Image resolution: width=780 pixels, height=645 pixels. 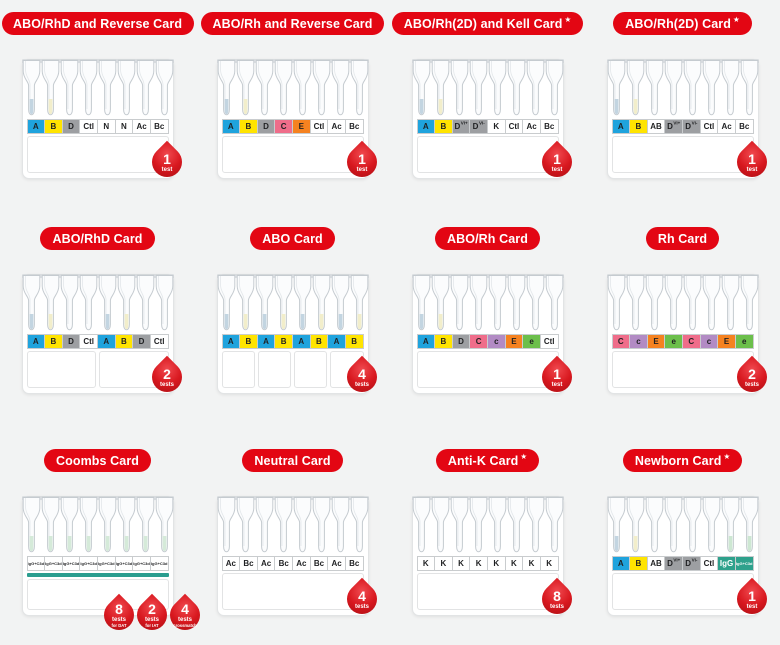 I want to click on test-count-badges: 2 tests, so click(x=751, y=377).